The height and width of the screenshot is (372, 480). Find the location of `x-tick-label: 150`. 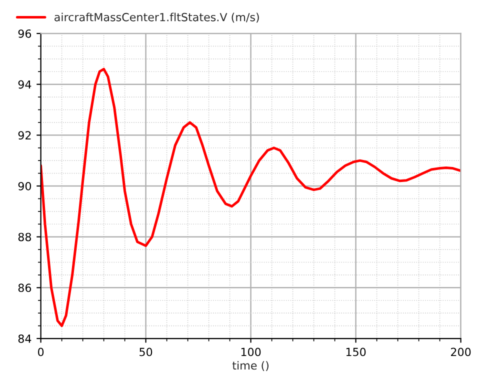

x-tick-label: 150 is located at coordinates (356, 352).